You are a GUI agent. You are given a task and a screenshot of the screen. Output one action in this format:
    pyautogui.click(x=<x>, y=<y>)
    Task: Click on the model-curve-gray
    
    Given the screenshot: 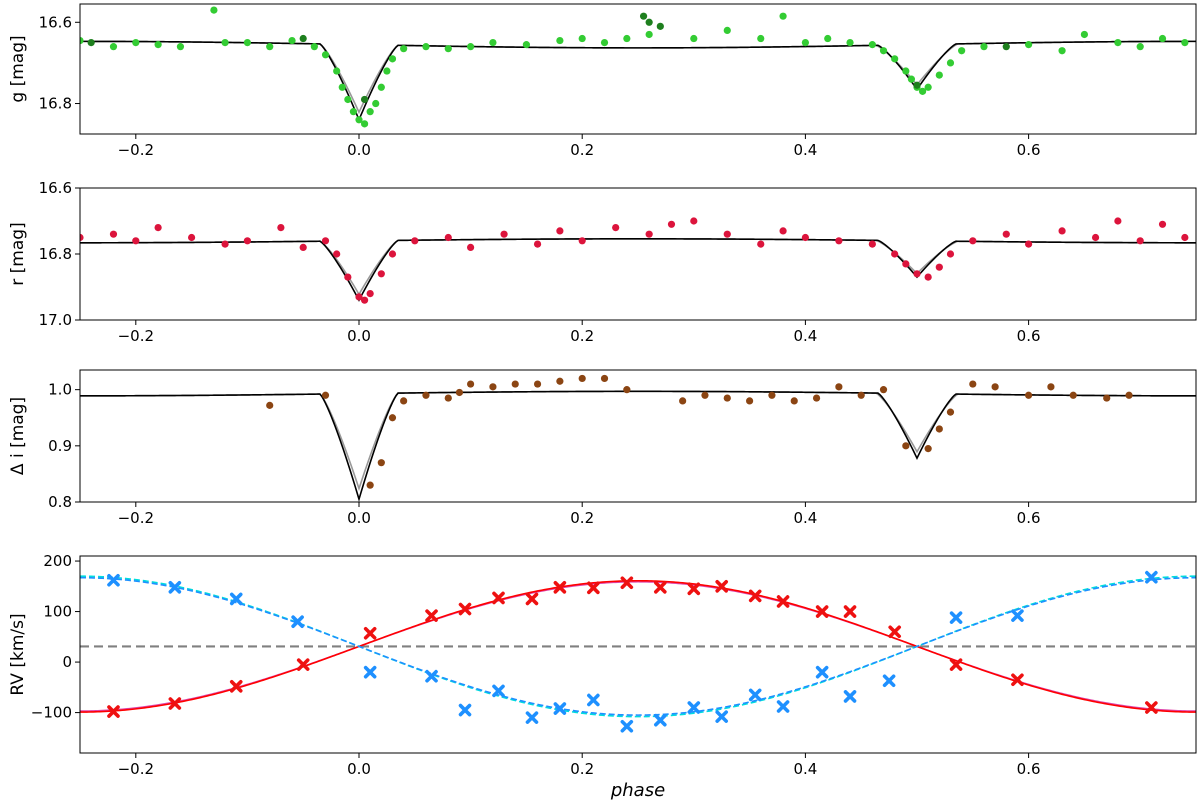 What is the action you would take?
    pyautogui.click(x=638, y=77)
    